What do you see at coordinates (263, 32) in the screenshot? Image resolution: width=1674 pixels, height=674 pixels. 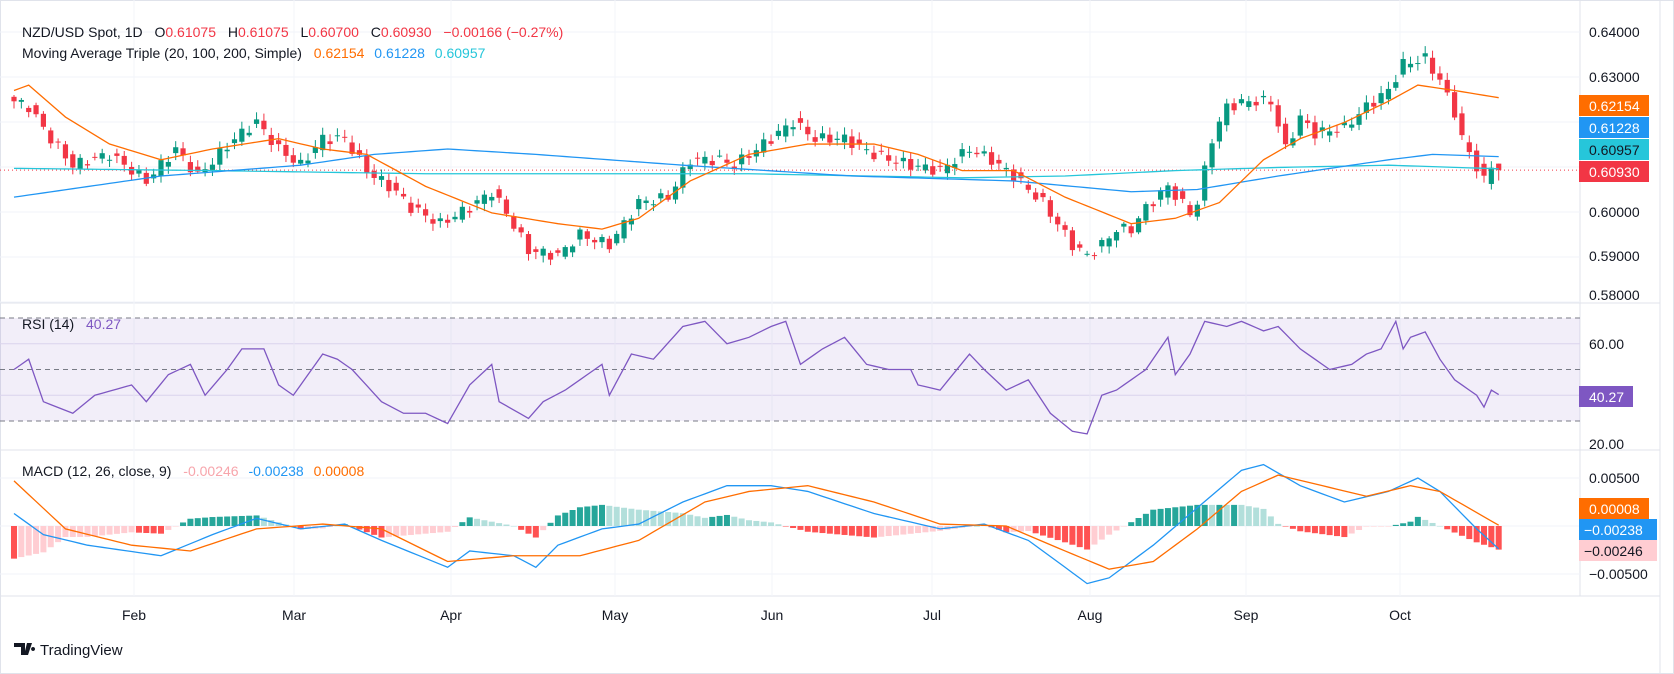 I see `high-value: 0.61075` at bounding box center [263, 32].